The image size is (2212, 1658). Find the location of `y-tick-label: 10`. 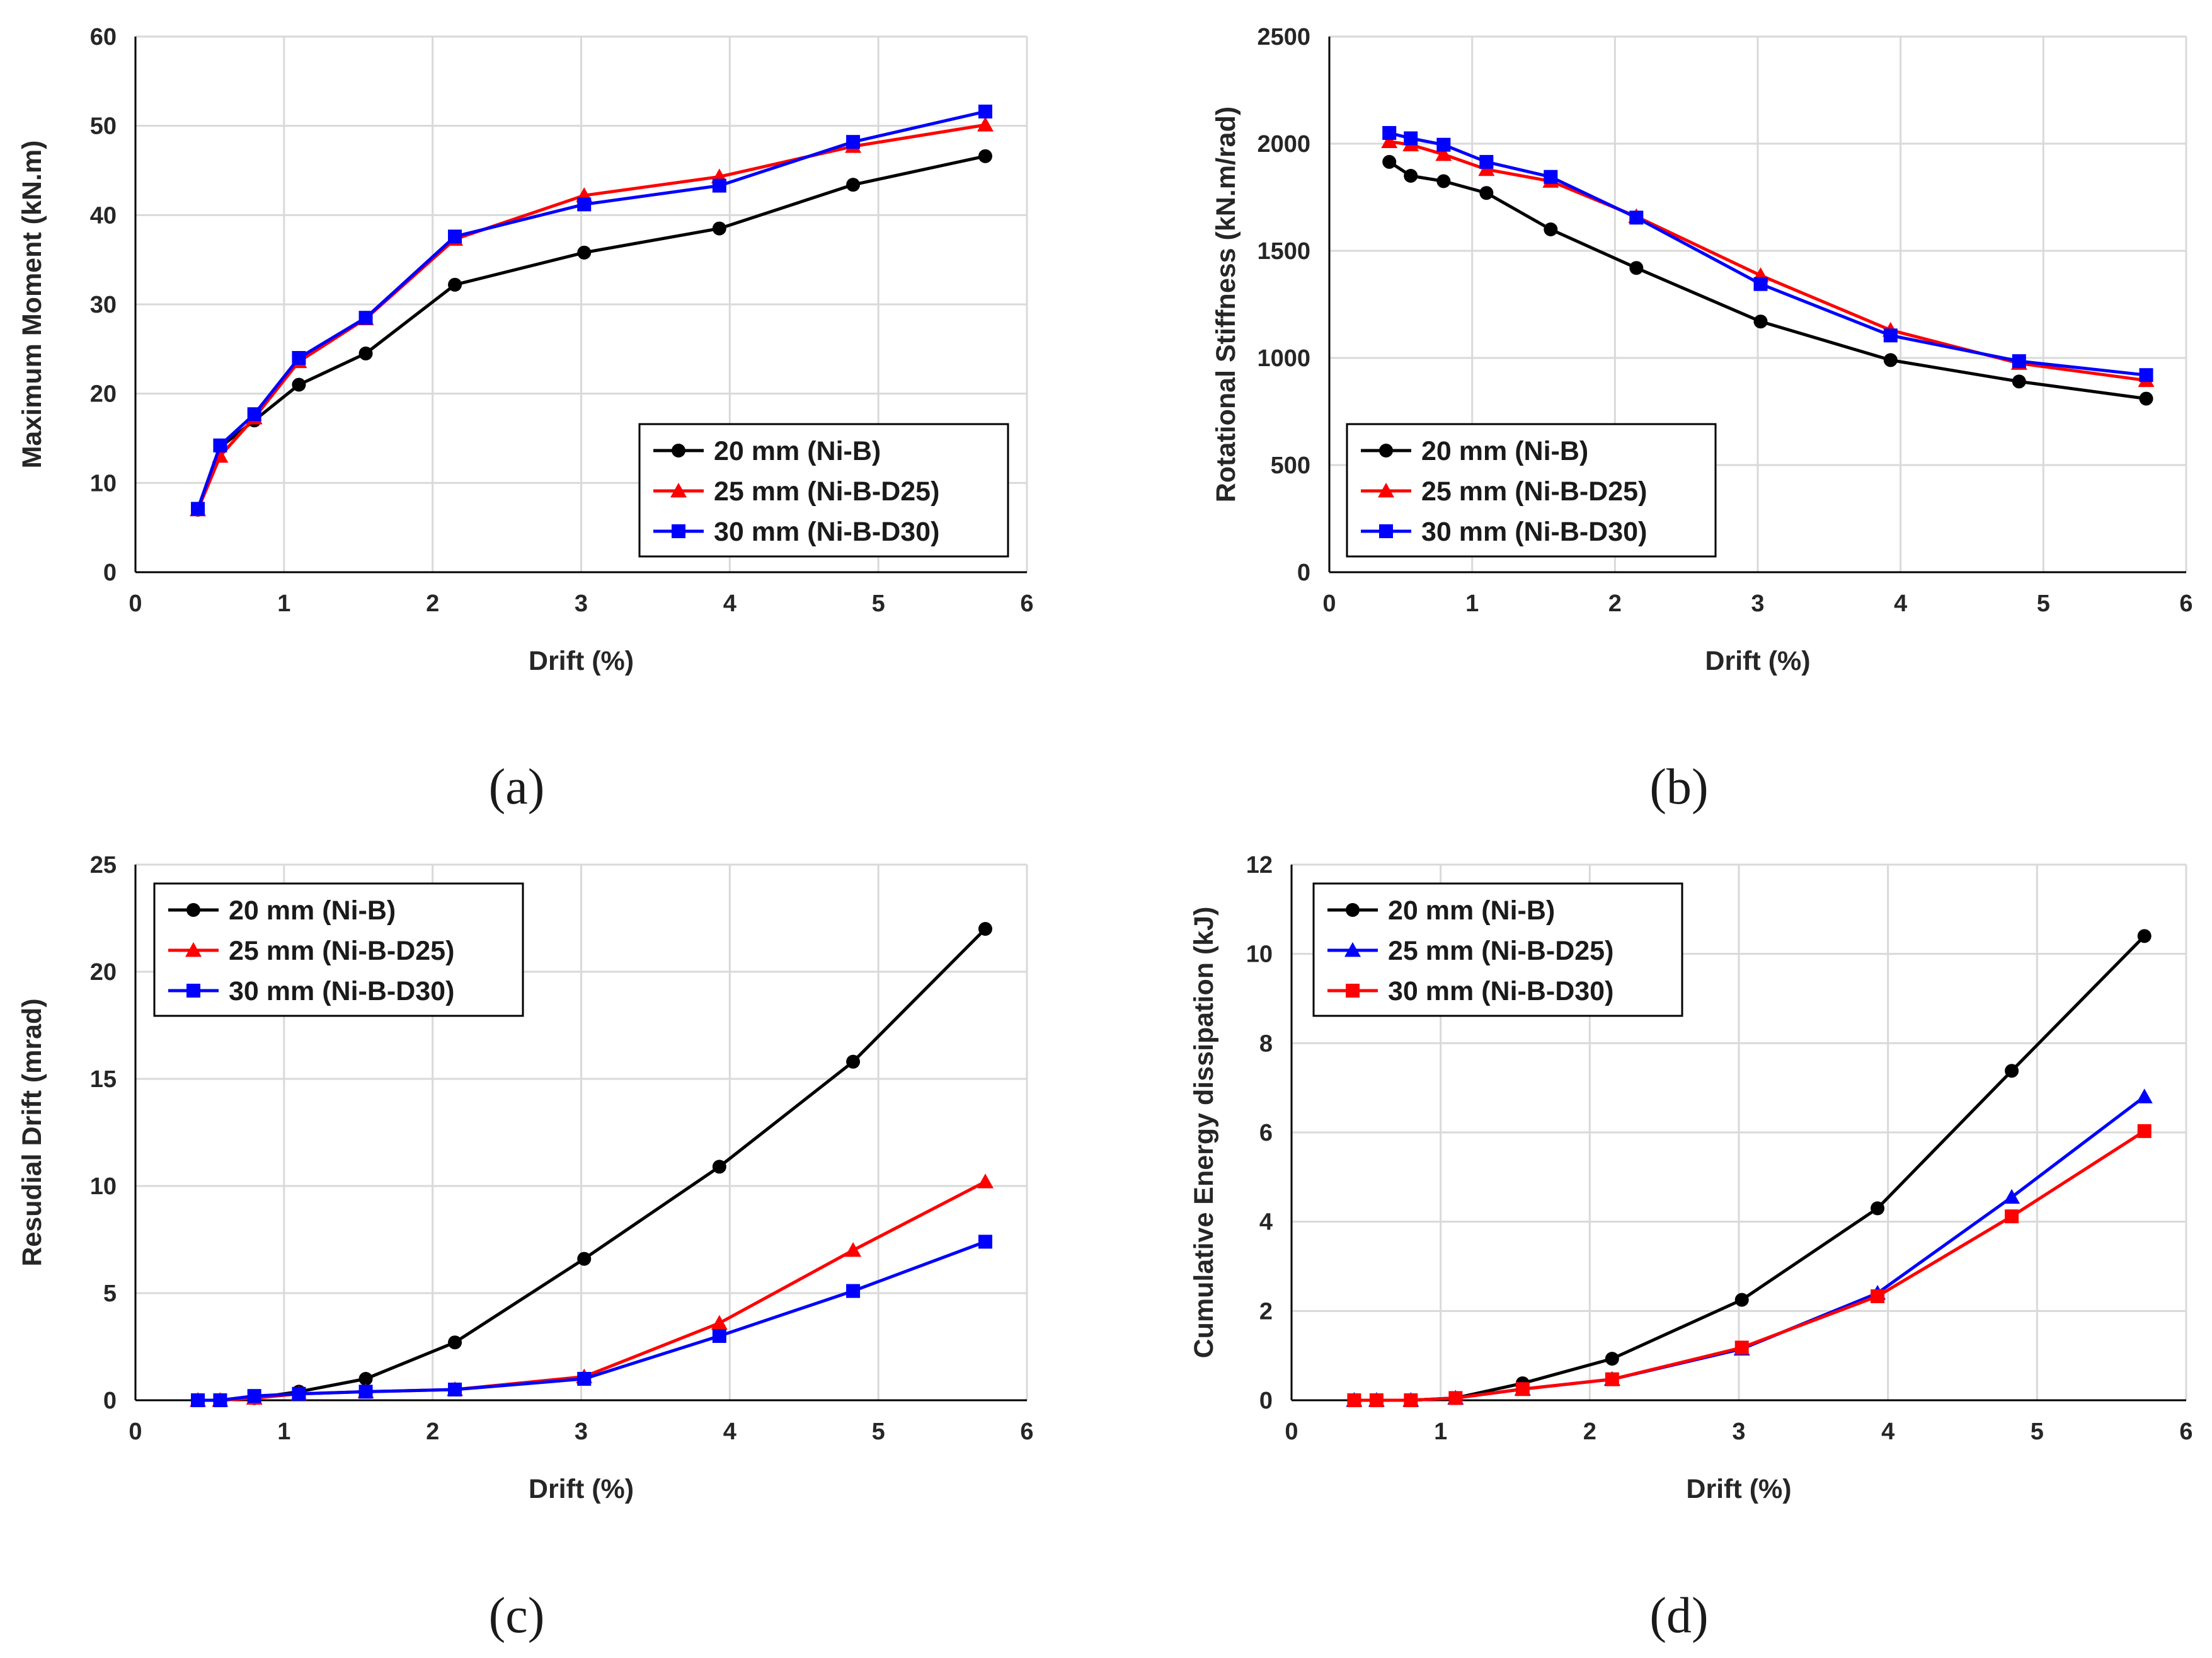

y-tick-label: 10 is located at coordinates (103, 483).